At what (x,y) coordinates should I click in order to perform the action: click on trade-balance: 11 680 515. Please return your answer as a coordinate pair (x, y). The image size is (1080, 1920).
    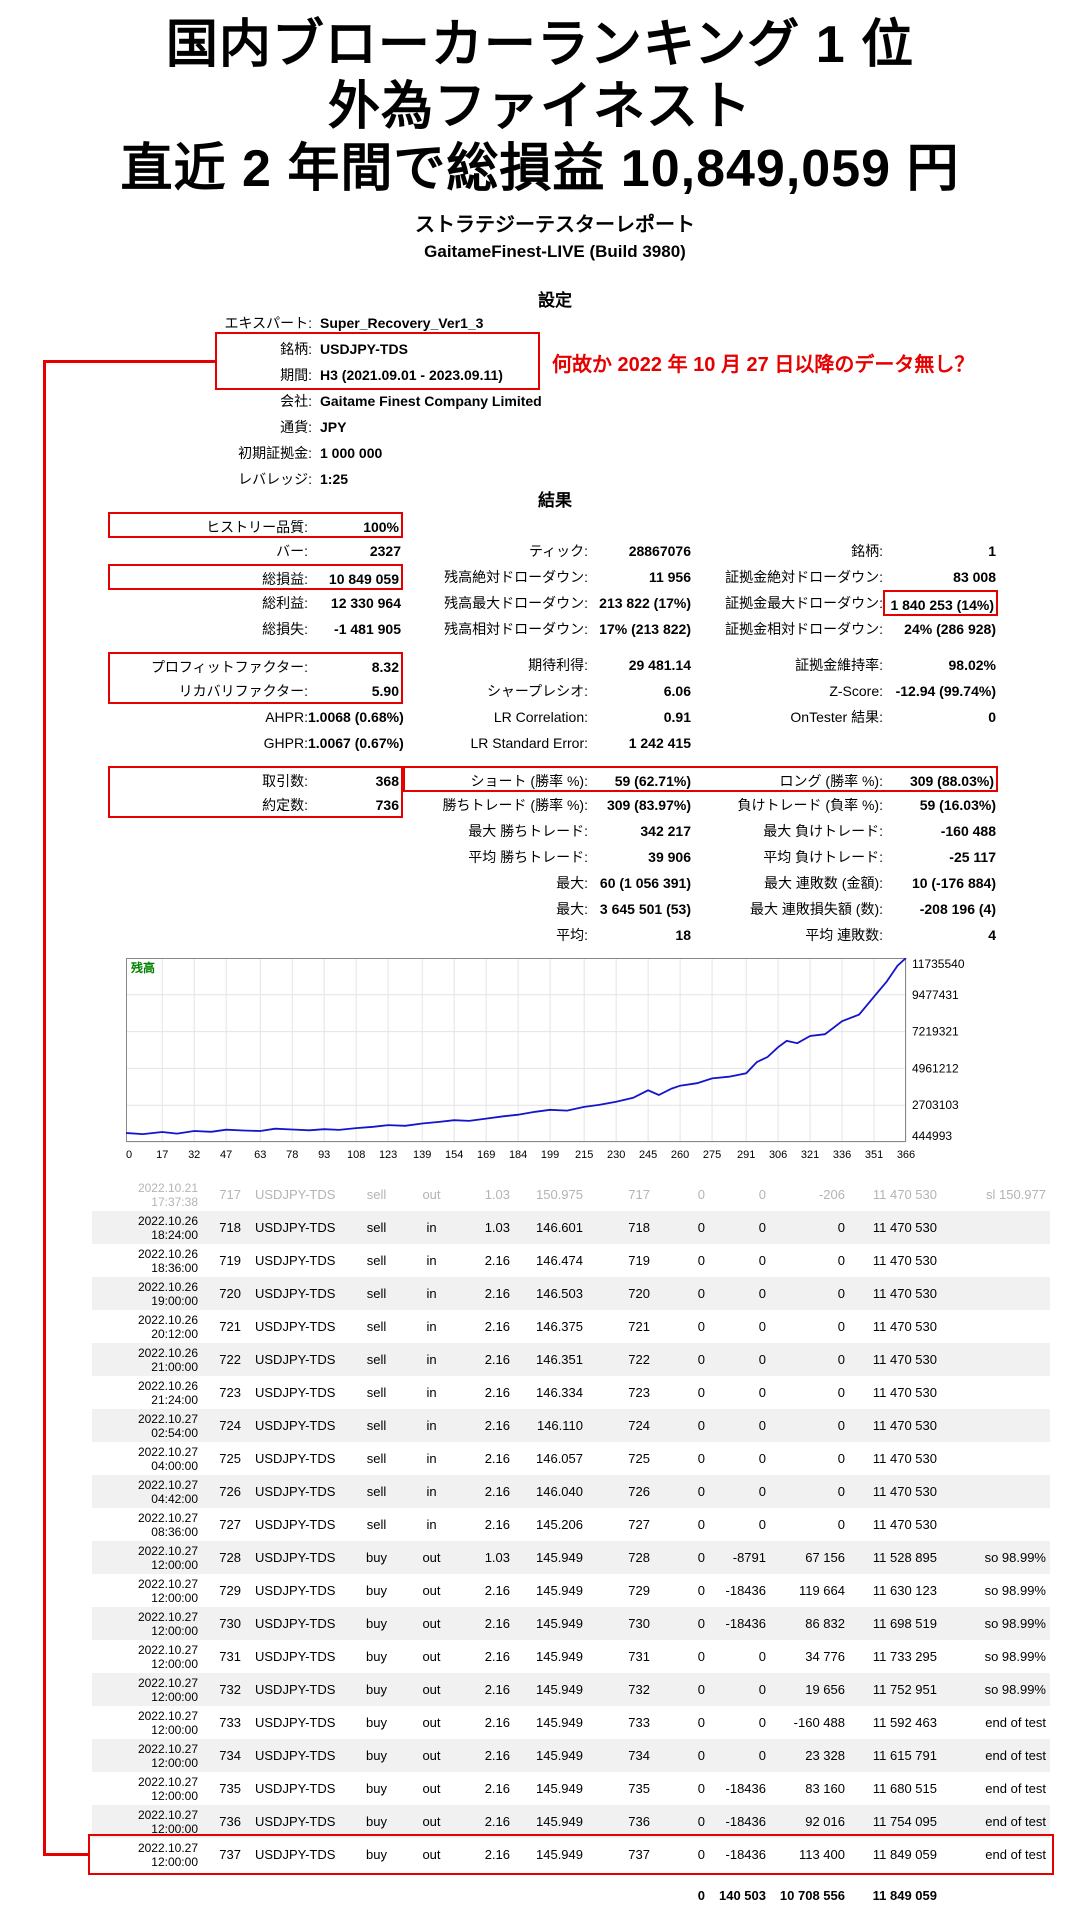
    Looking at the image, I should click on (904, 1788).